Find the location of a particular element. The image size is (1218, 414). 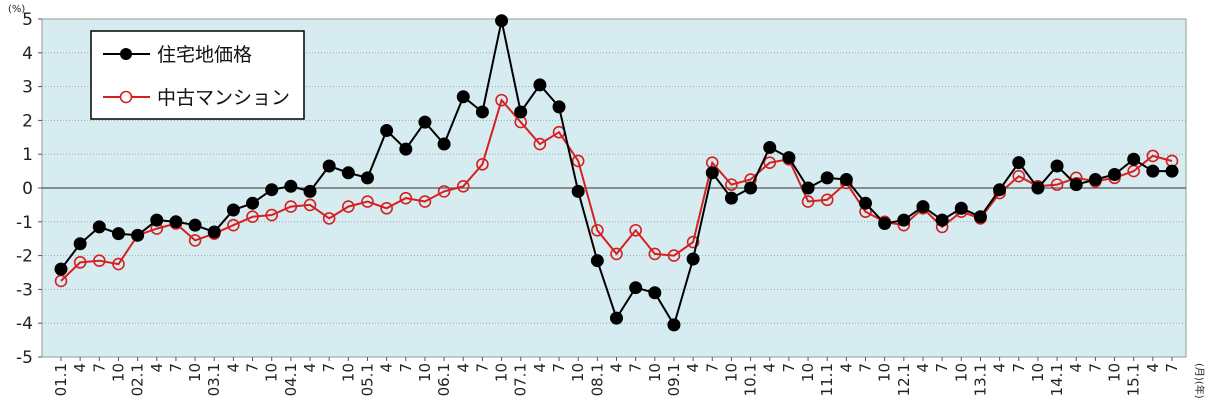

legend-label: 住宅地価格 is located at coordinates (204, 55).